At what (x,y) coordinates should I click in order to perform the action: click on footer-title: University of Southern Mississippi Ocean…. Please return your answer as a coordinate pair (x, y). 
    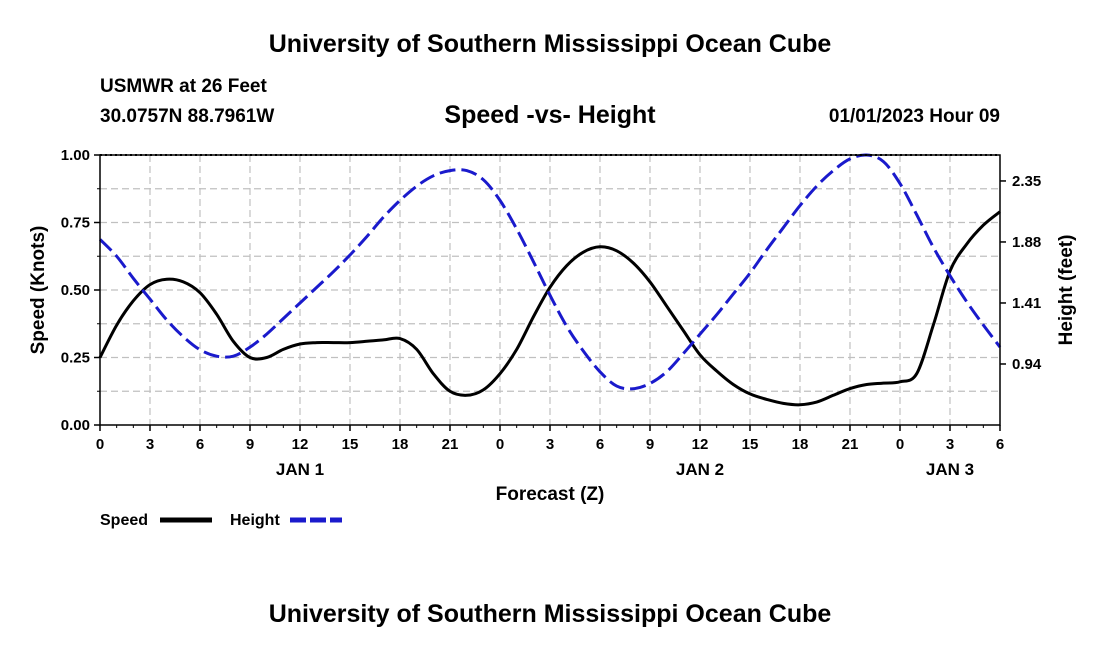
    Looking at the image, I should click on (550, 614).